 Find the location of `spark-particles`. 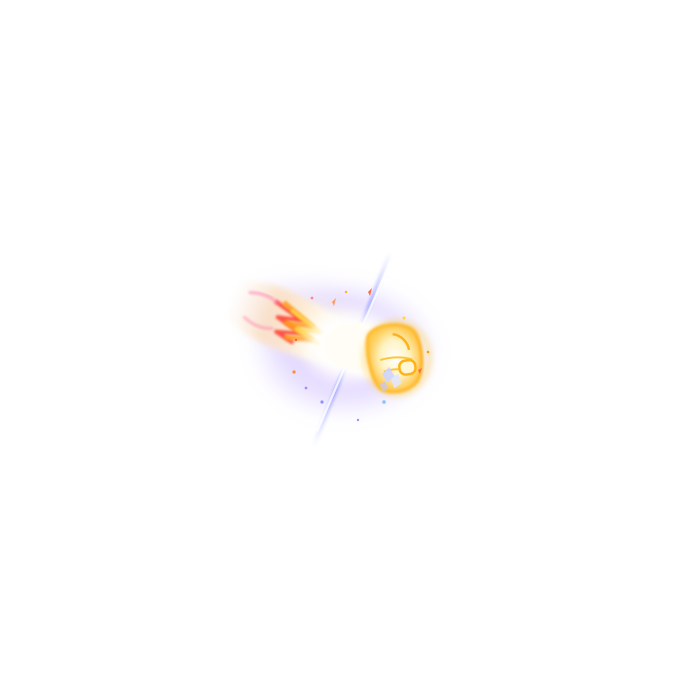

spark-particles is located at coordinates (361, 355).